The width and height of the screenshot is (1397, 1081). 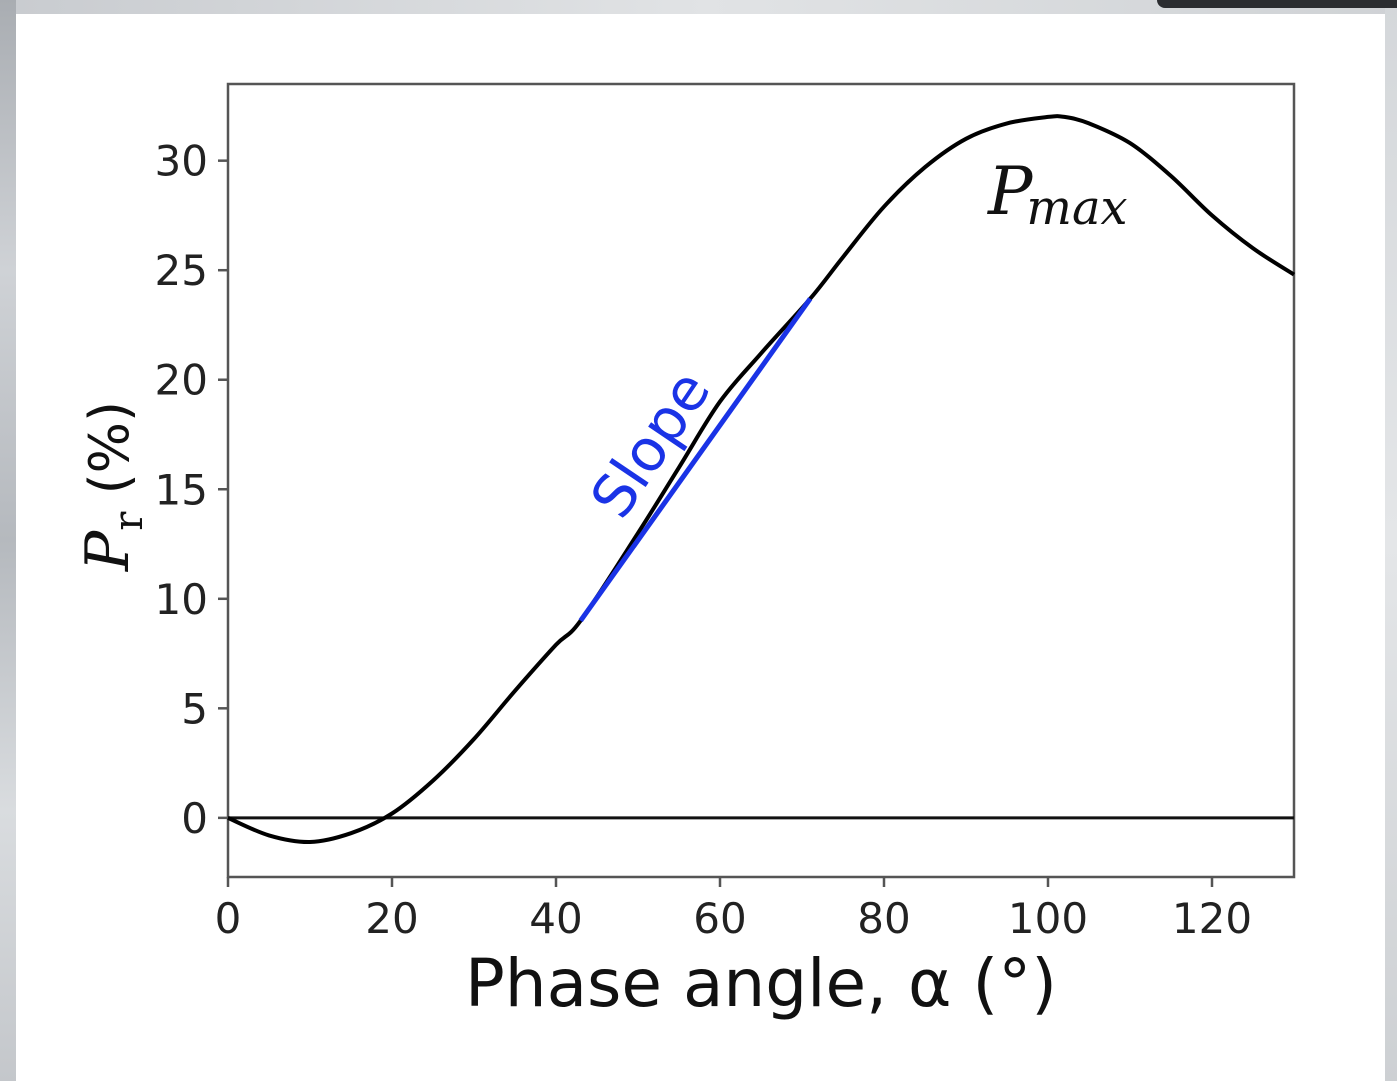 What do you see at coordinates (8, 540) in the screenshot?
I see `left-frame-edge` at bounding box center [8, 540].